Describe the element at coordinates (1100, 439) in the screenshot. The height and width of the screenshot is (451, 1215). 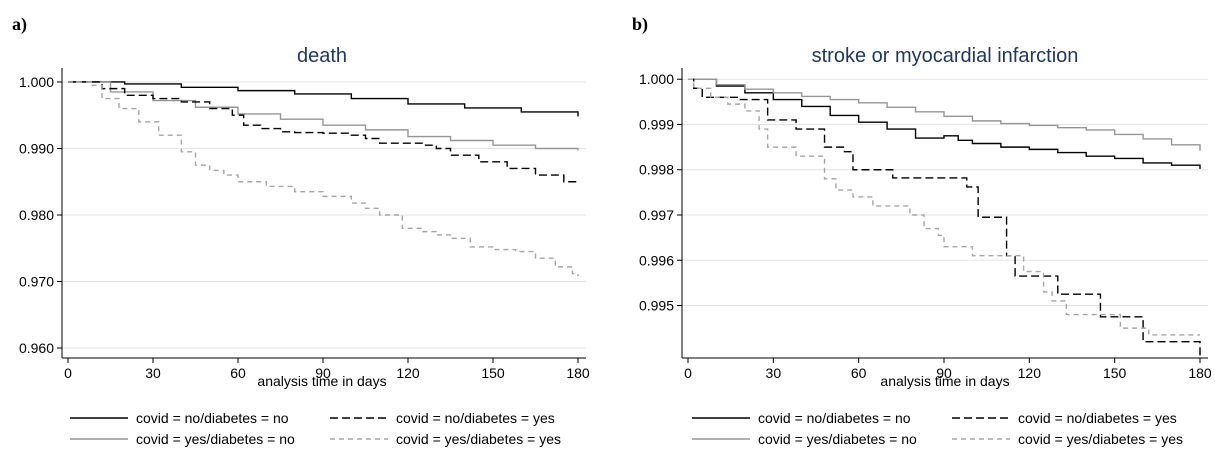
I see `legend-label-b-3: covid = yes/diabetes = yes` at that location.